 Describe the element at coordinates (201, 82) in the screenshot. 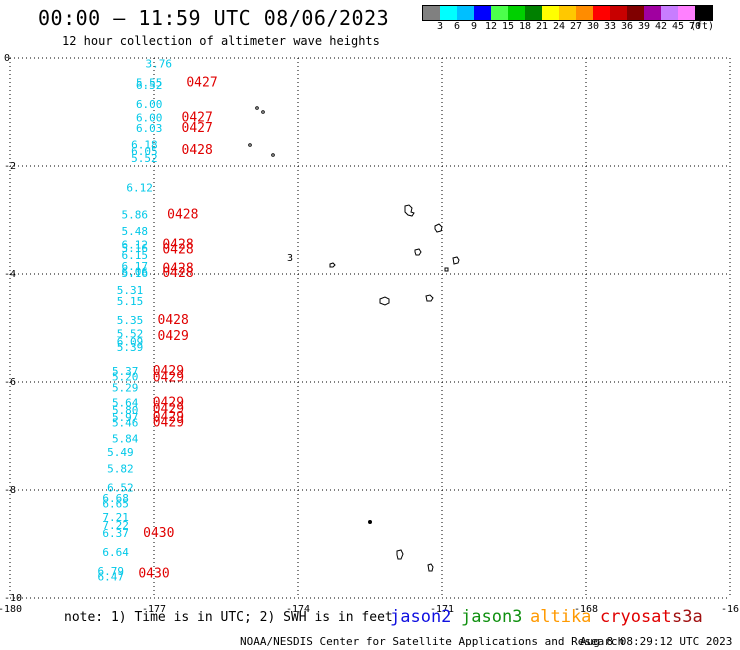

I see `time-label: 0427` at that location.